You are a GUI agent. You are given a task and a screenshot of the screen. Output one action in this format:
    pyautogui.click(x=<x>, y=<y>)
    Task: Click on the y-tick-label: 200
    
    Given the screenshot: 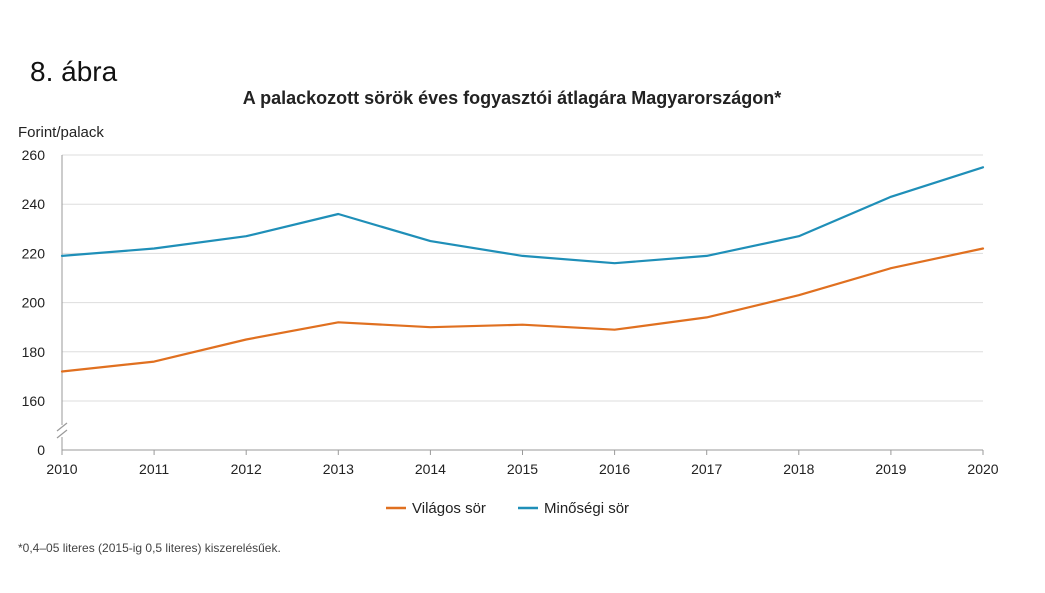 What is the action you would take?
    pyautogui.click(x=34, y=303)
    